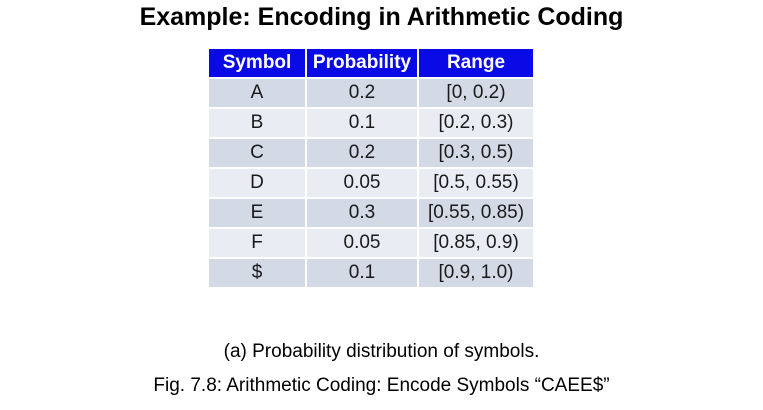 The height and width of the screenshot is (410, 763). Describe the element at coordinates (362, 213) in the screenshot. I see `probability-cell: 0.3` at that location.